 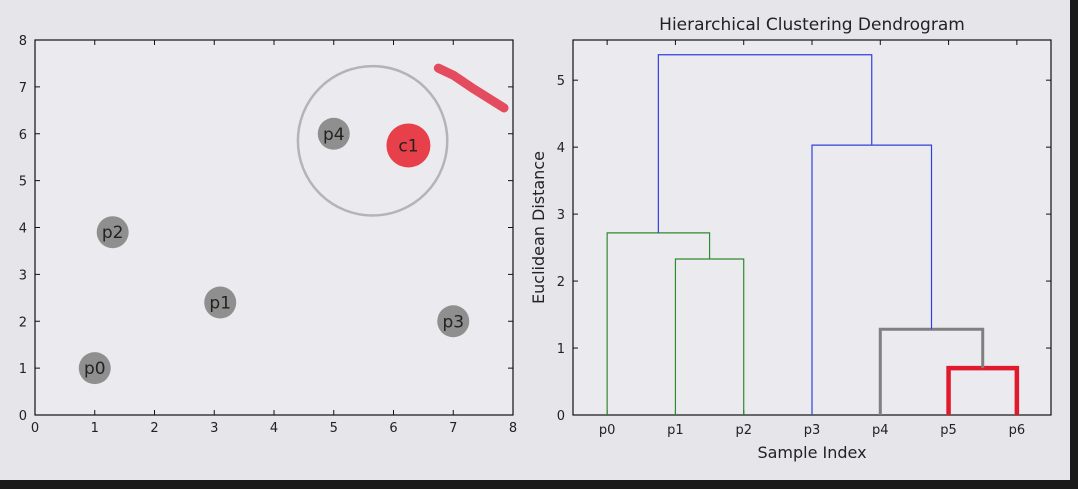 I want to click on point-label: p0, so click(x=95, y=369).